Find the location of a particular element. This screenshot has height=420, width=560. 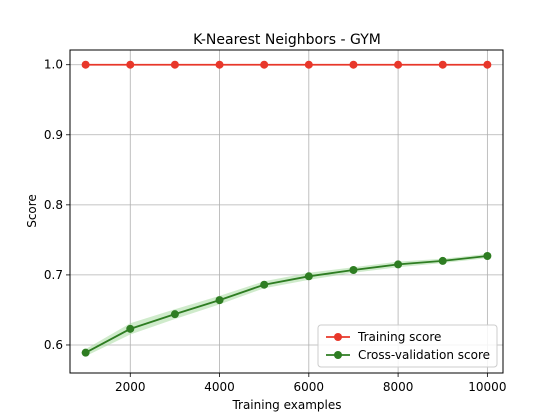

y-tick-label: 0.7 is located at coordinates (53, 275).